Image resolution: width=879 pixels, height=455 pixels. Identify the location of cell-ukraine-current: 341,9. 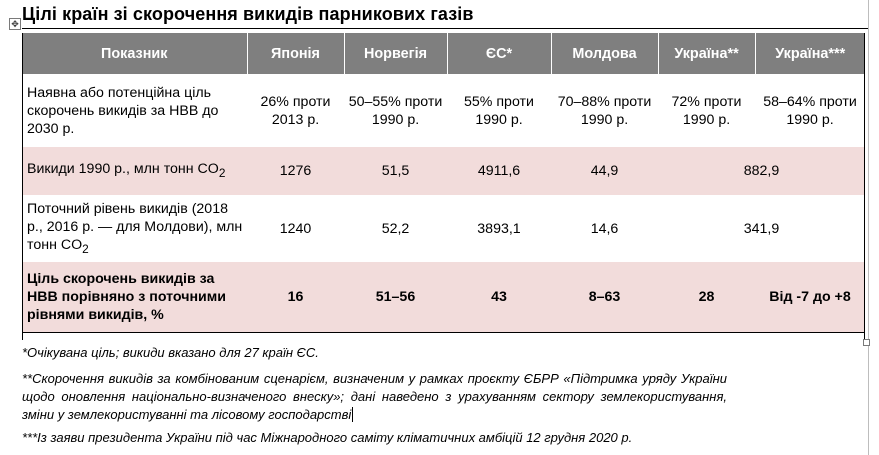
(761, 228).